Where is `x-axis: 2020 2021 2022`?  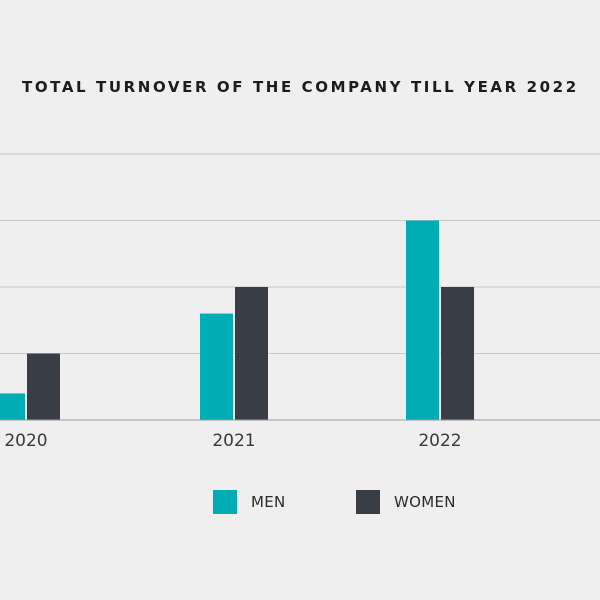 x-axis: 2020 2021 2022 is located at coordinates (300, 435).